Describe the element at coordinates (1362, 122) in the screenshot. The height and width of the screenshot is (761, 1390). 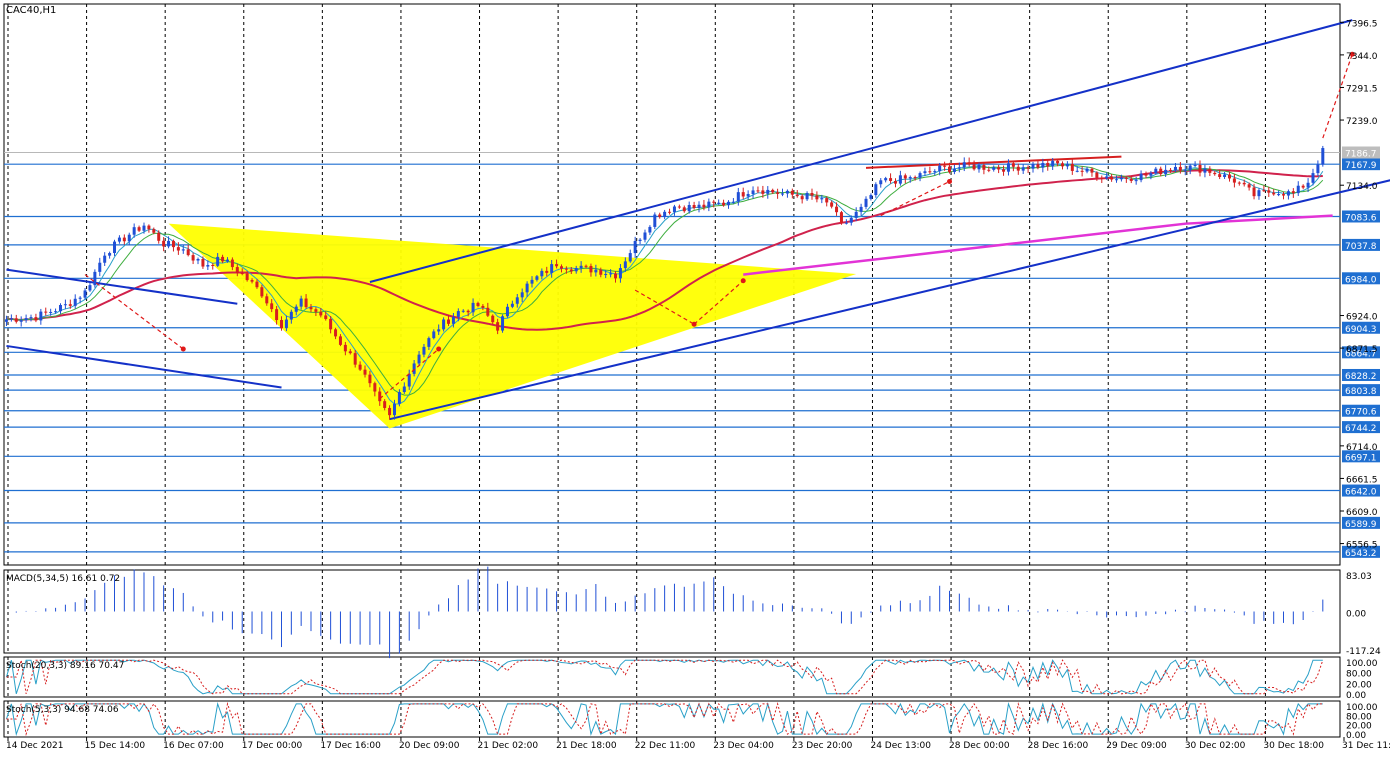
I see `y-tick-label: 7239.0` at that location.